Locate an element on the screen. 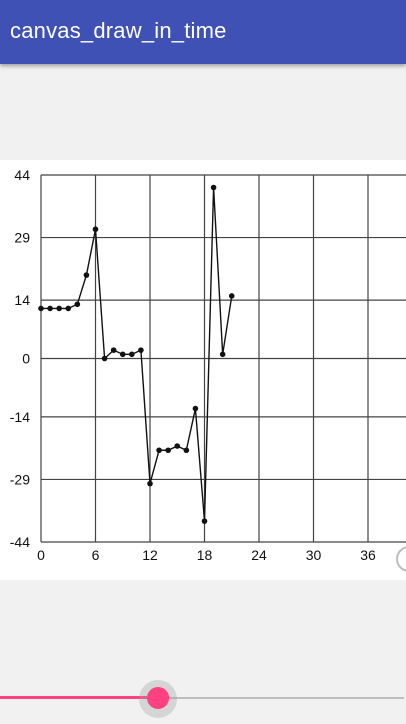  y-tick-label: 29 is located at coordinates (22, 238).